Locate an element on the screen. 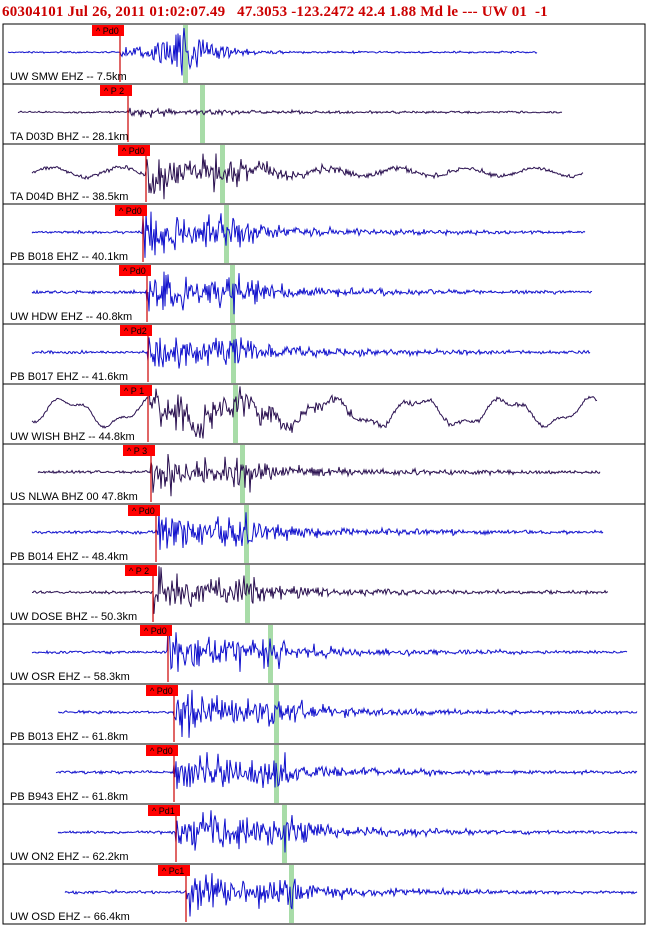  station-label: PB B014 EHZ -- 48.4km is located at coordinates (69, 557).